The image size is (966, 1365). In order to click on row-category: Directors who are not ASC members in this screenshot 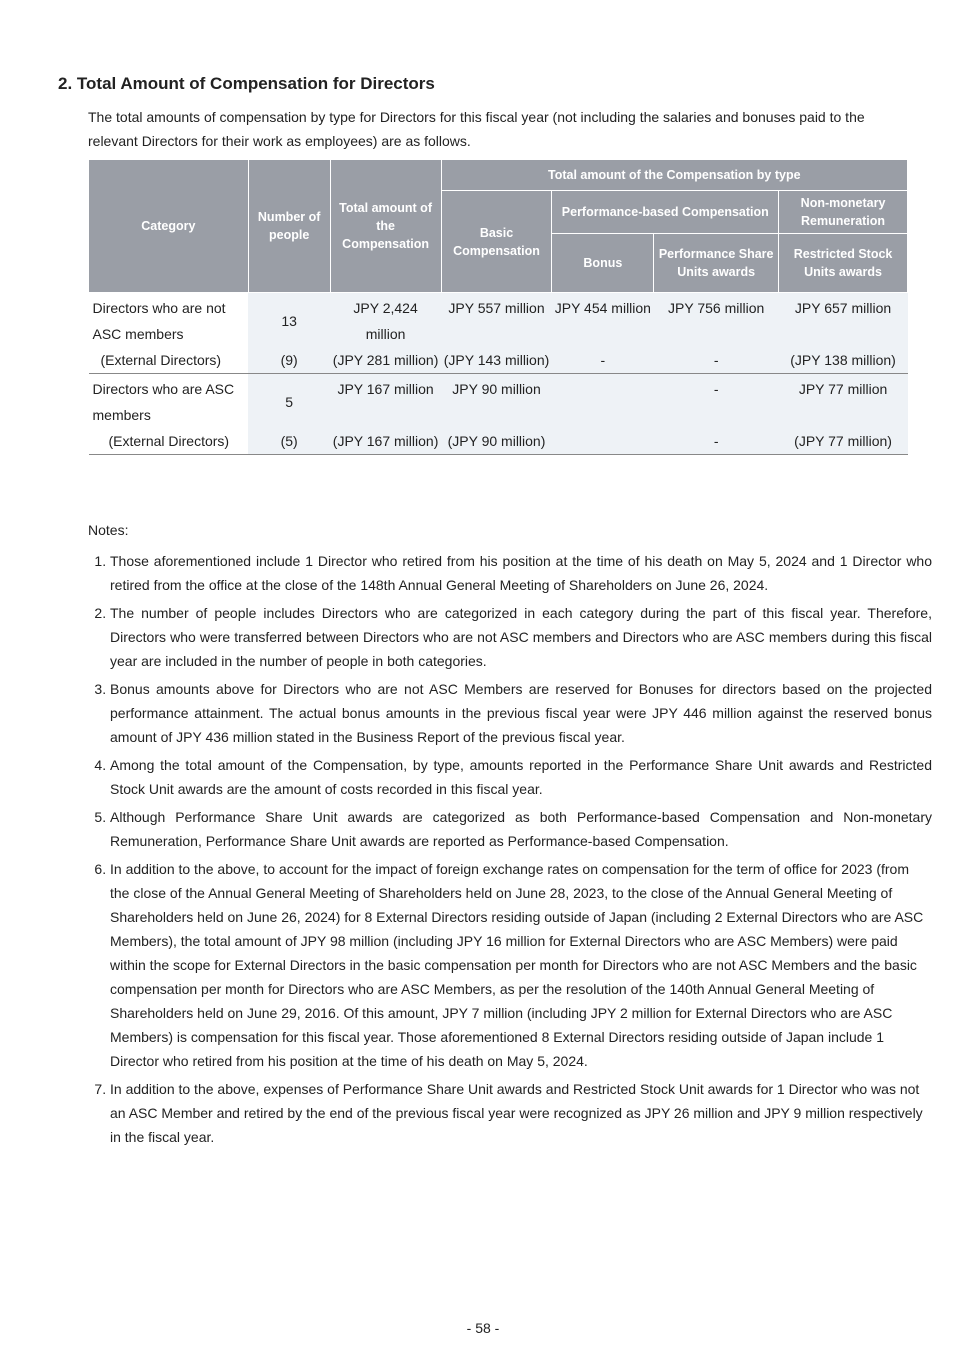, I will do `click(168, 319)`.